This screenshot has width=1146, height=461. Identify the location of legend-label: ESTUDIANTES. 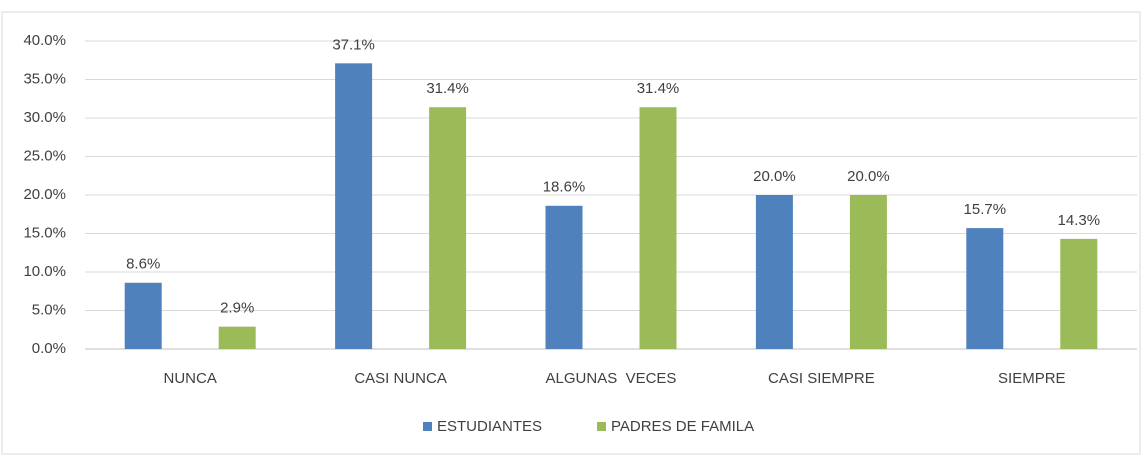
(489, 426).